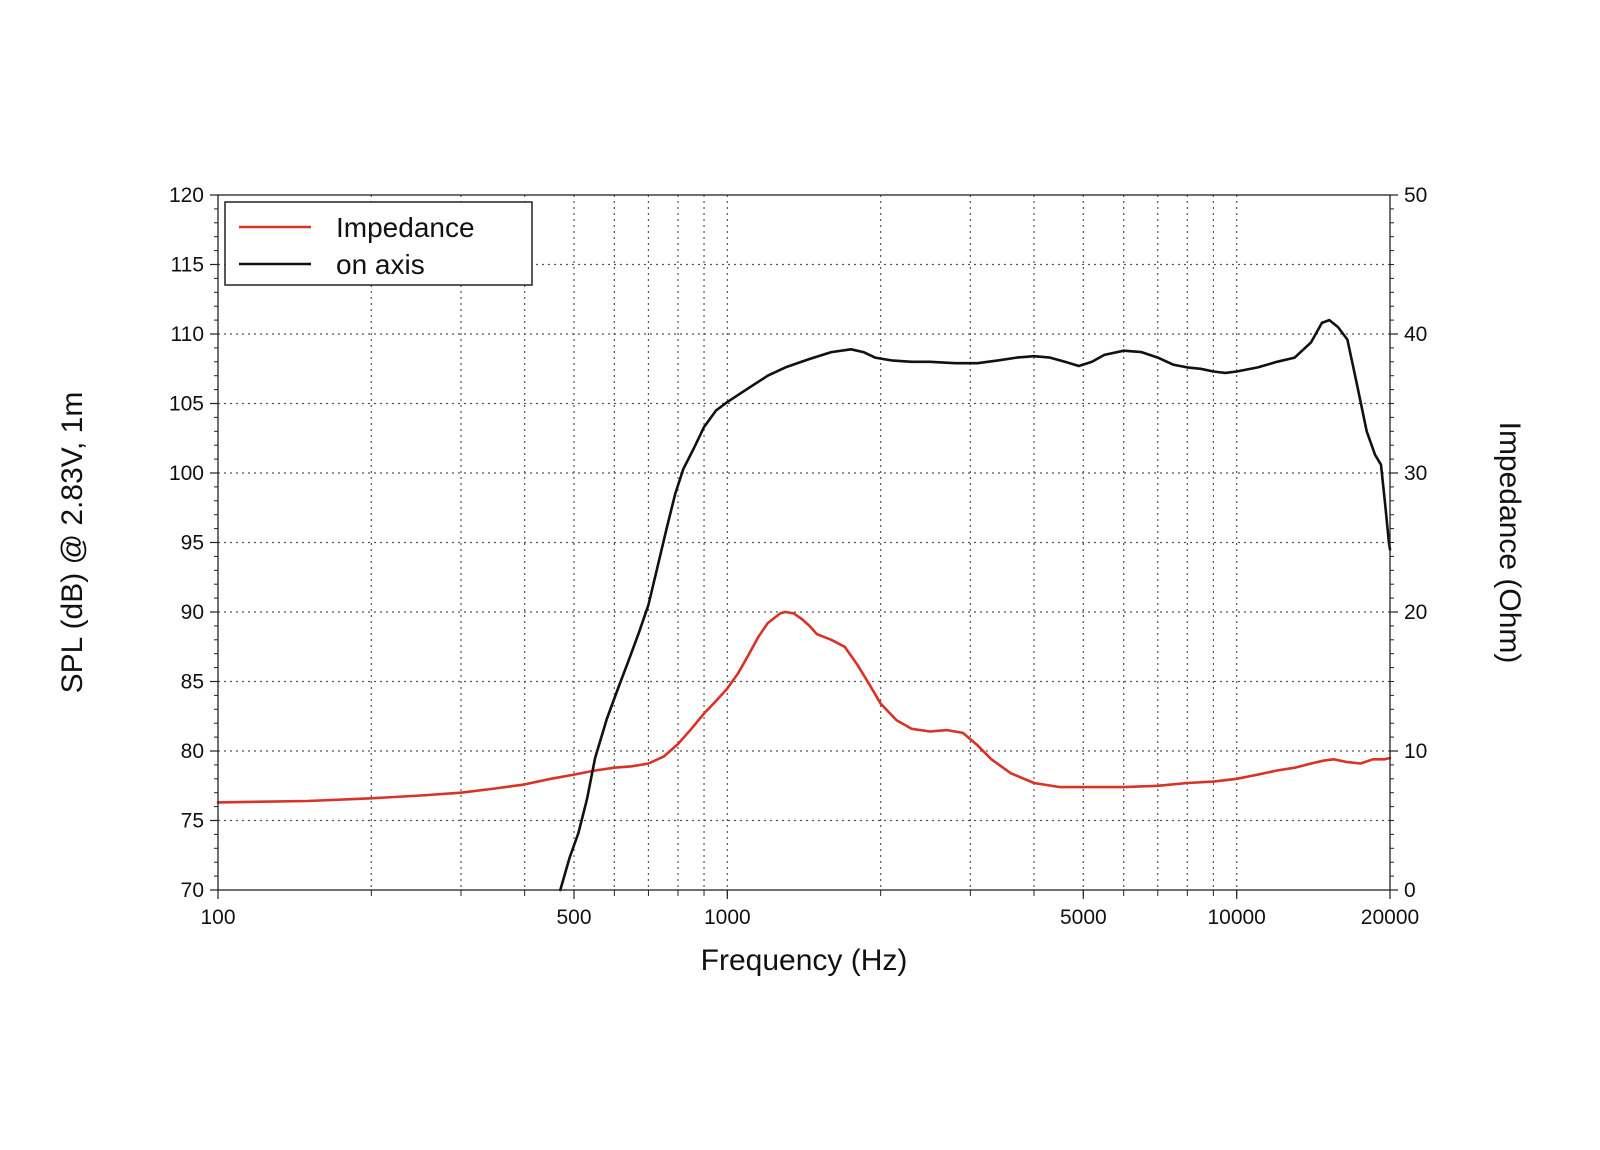  I want to click on y-tick-label: 85, so click(192, 682).